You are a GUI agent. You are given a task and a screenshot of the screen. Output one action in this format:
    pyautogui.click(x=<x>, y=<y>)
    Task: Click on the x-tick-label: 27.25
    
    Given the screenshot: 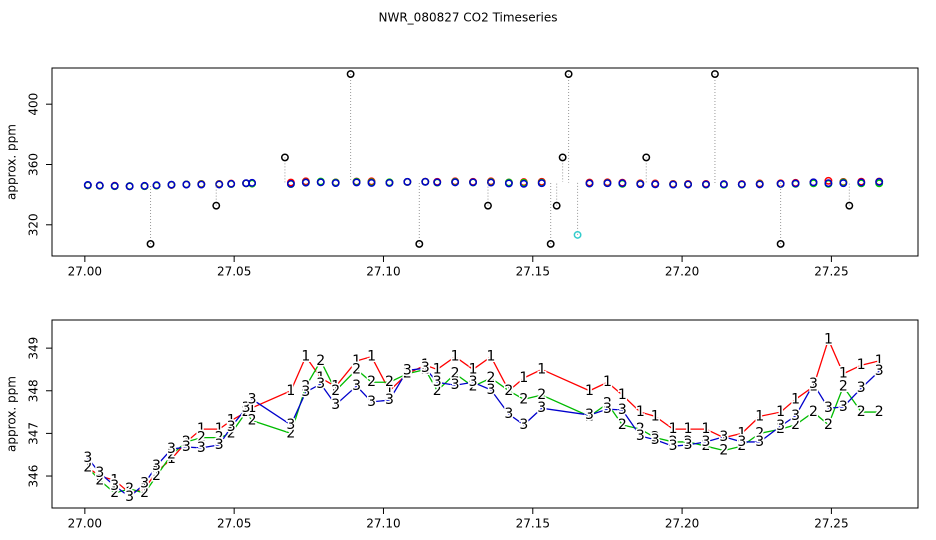 What is the action you would take?
    pyautogui.click(x=831, y=272)
    